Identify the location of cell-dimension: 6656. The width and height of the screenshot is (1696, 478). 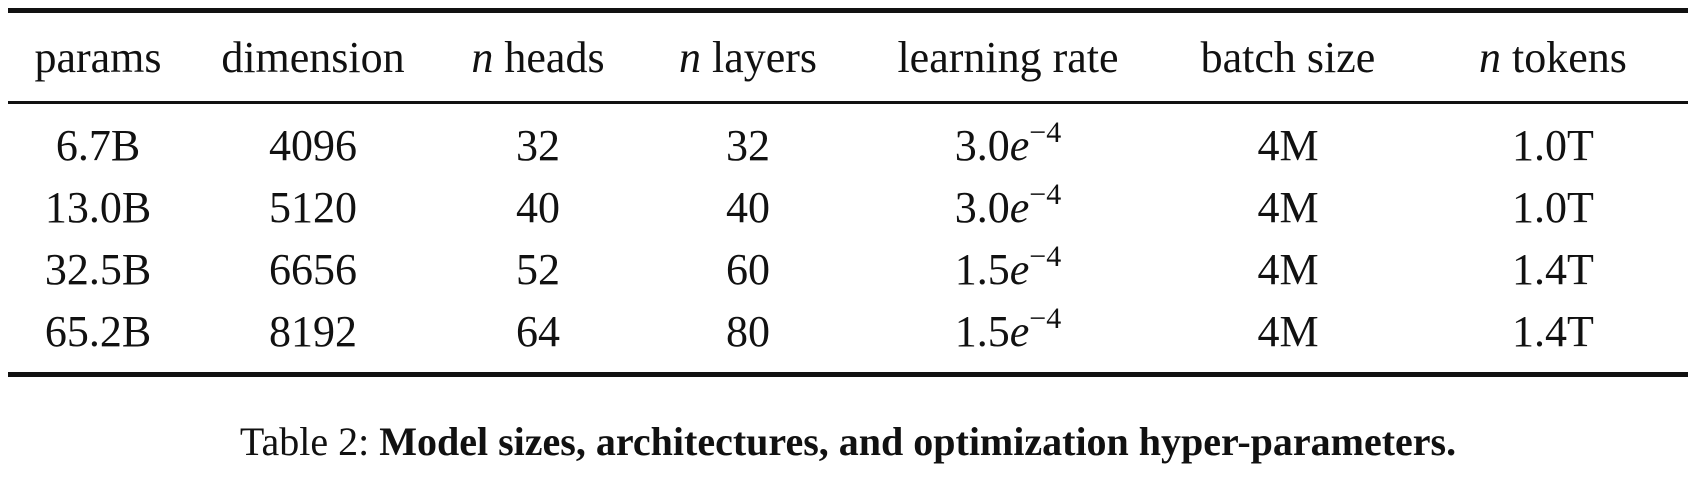
(313, 269).